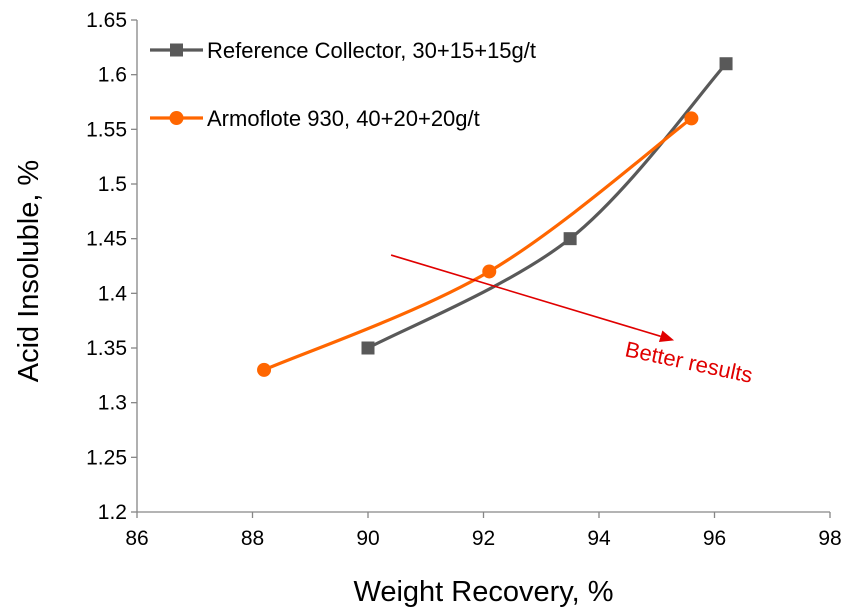 The width and height of the screenshot is (851, 613). I want to click on y-tick-label: 1.25, so click(106, 457).